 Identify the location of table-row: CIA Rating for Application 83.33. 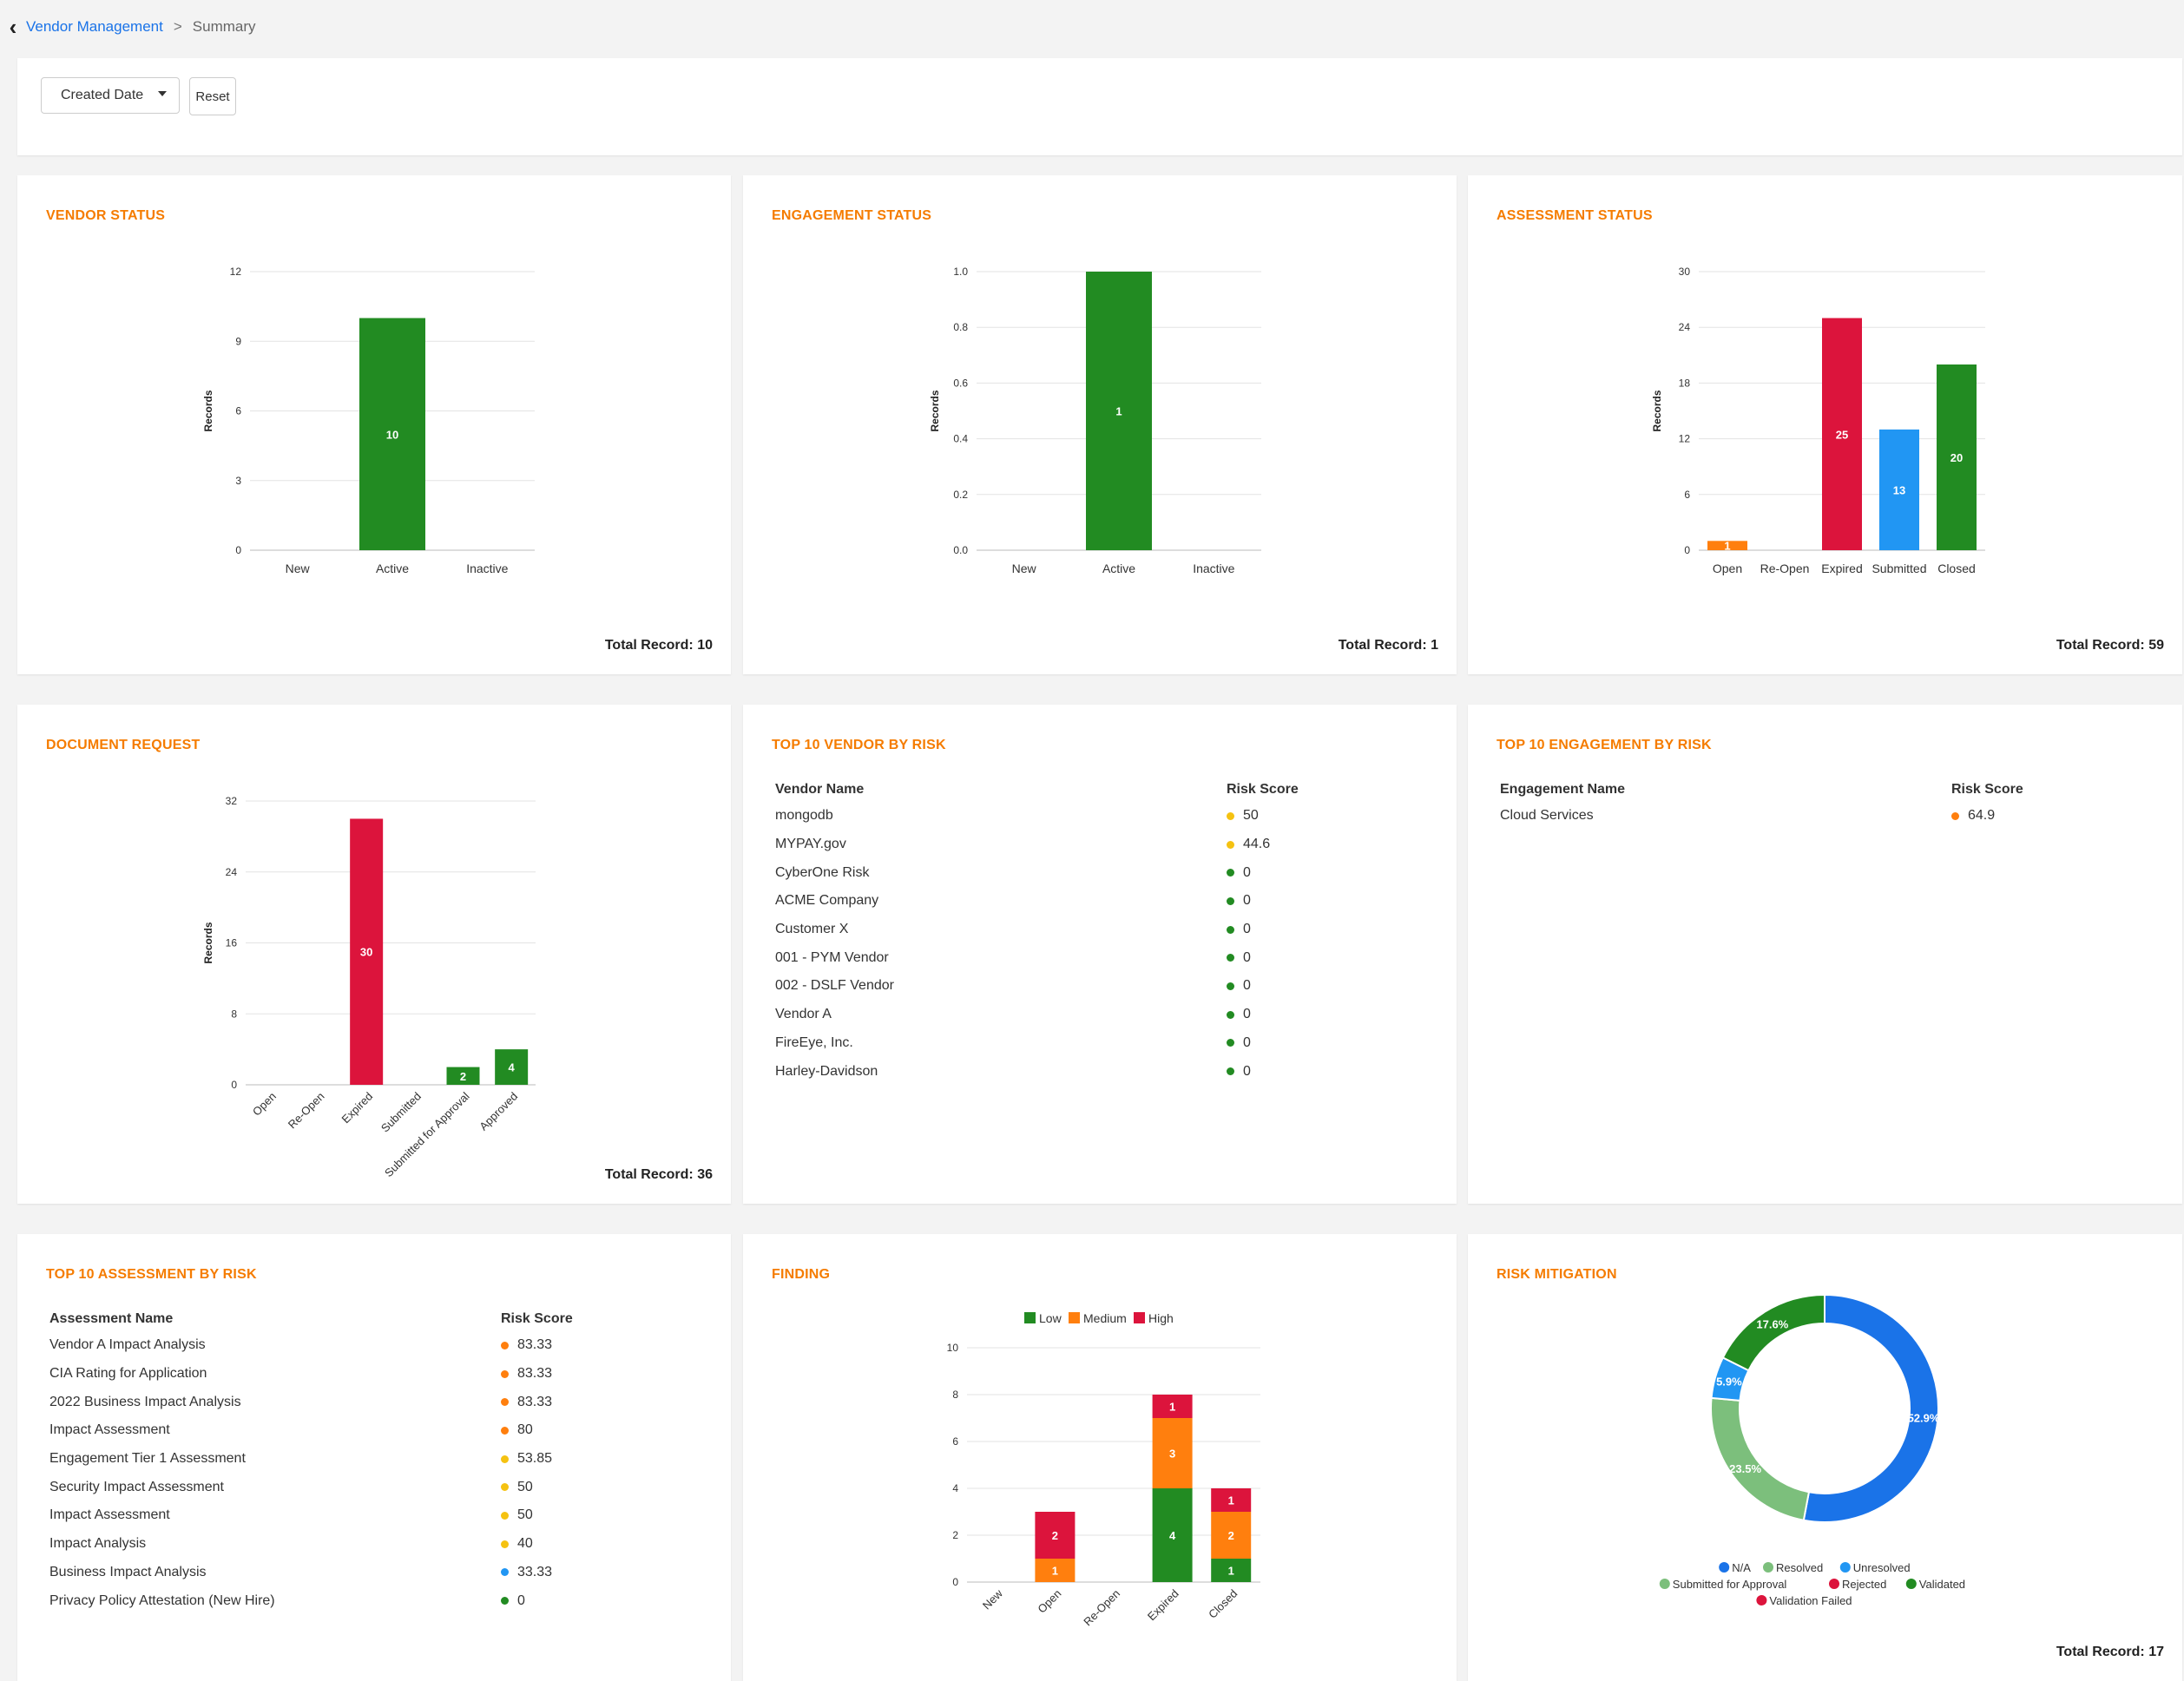
(311, 1374).